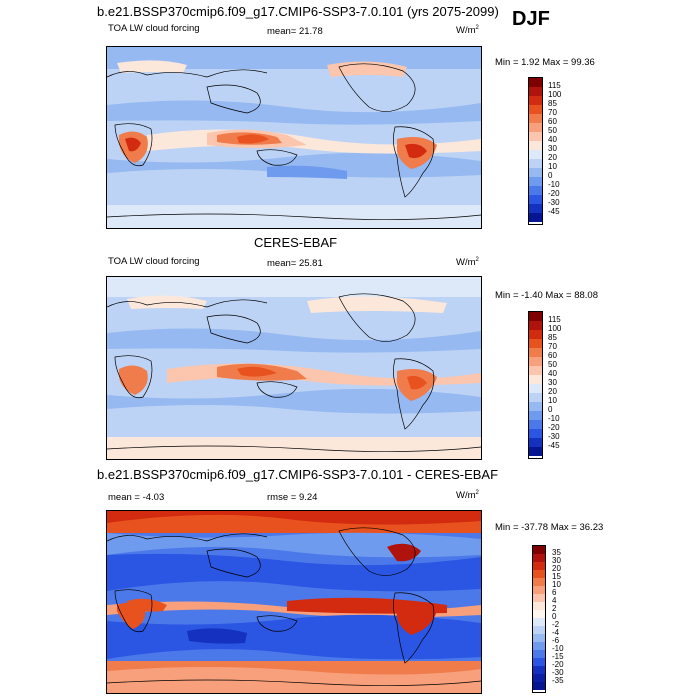 The height and width of the screenshot is (700, 700). I want to click on panel1-variable-label: TOA LW cloud forcing, so click(154, 28).